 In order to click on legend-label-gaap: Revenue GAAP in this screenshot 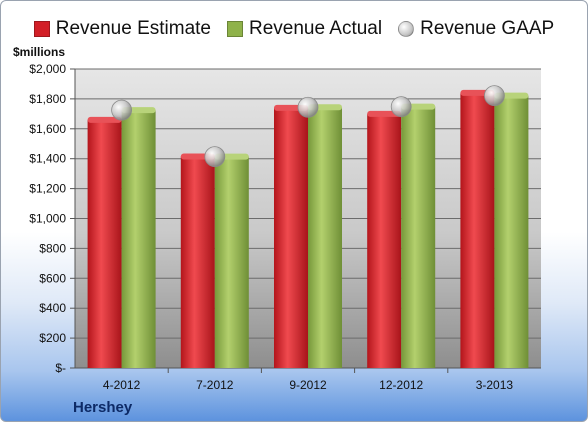, I will do `click(487, 28)`.